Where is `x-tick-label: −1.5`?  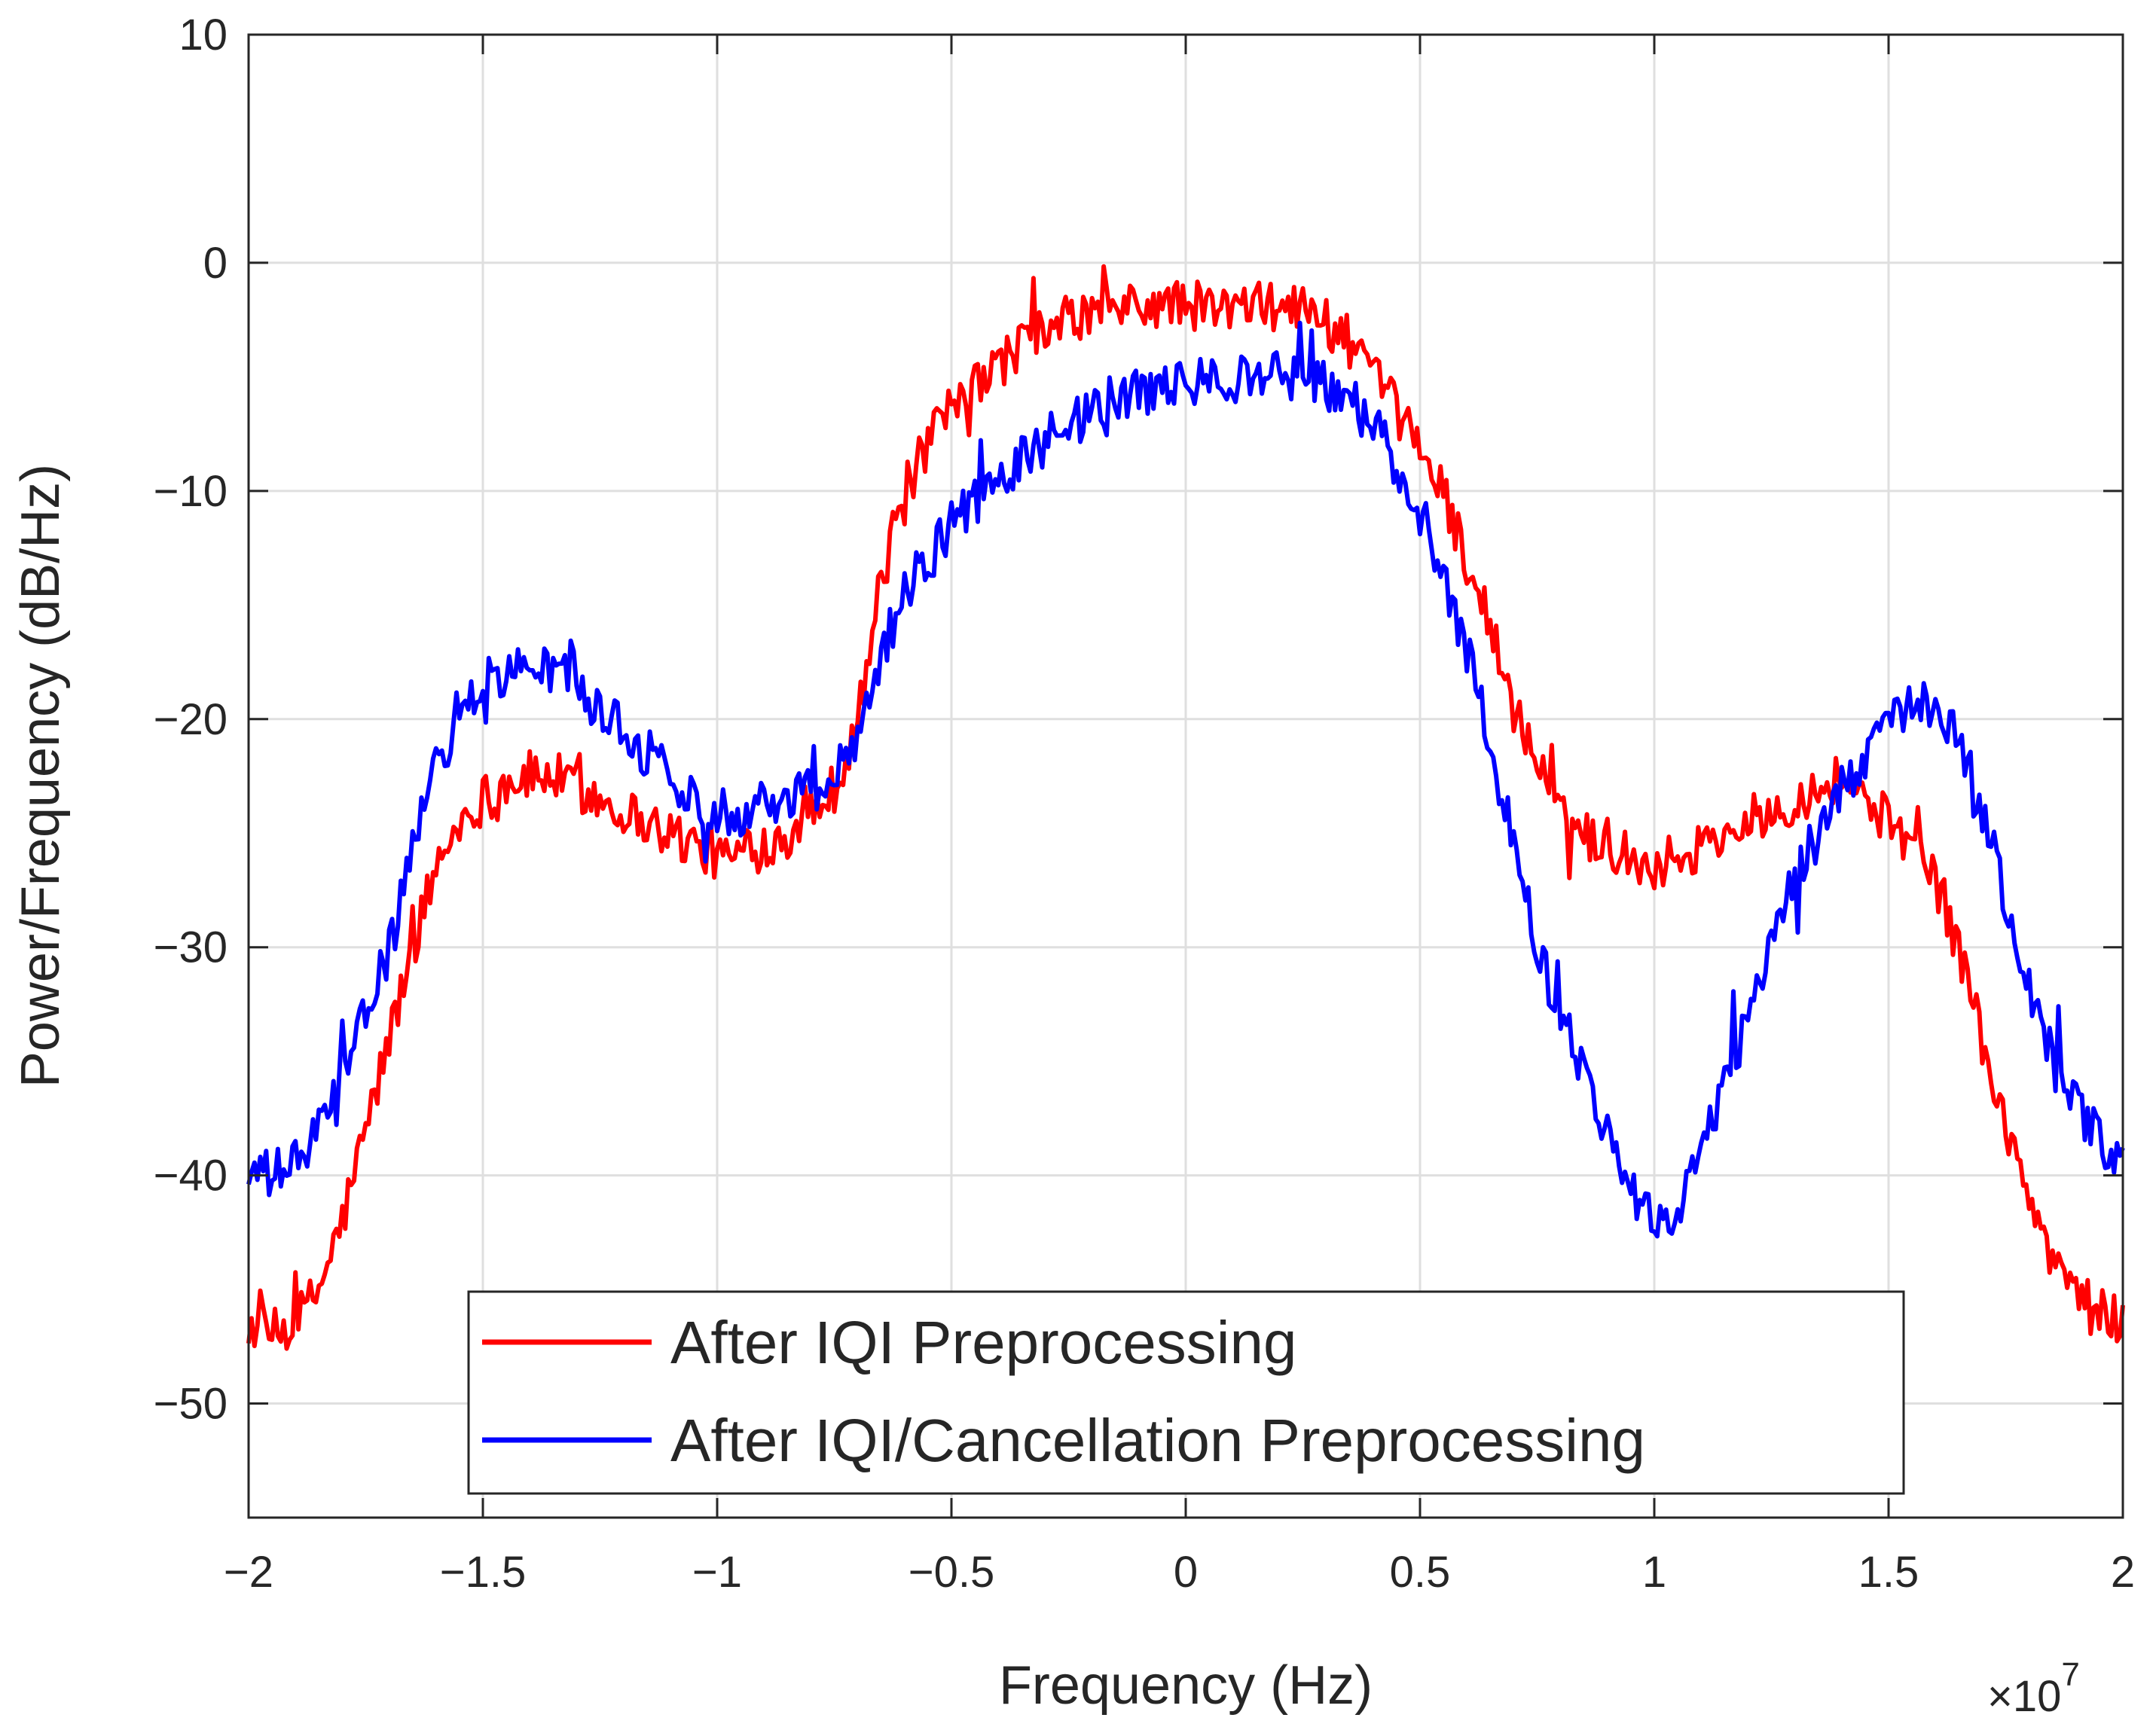 x-tick-label: −1.5 is located at coordinates (483, 1572).